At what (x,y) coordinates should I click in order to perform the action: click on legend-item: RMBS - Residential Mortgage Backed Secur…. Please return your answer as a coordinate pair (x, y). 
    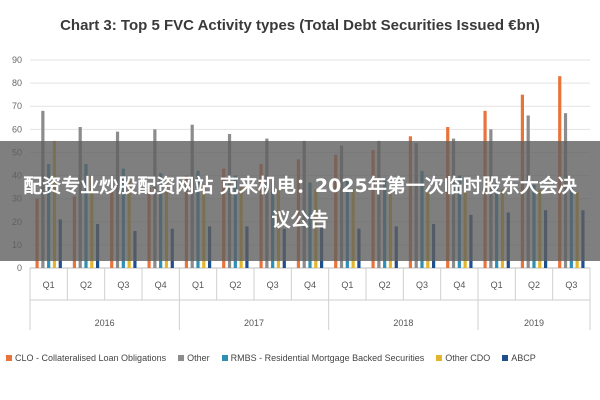
    Looking at the image, I should click on (323, 358).